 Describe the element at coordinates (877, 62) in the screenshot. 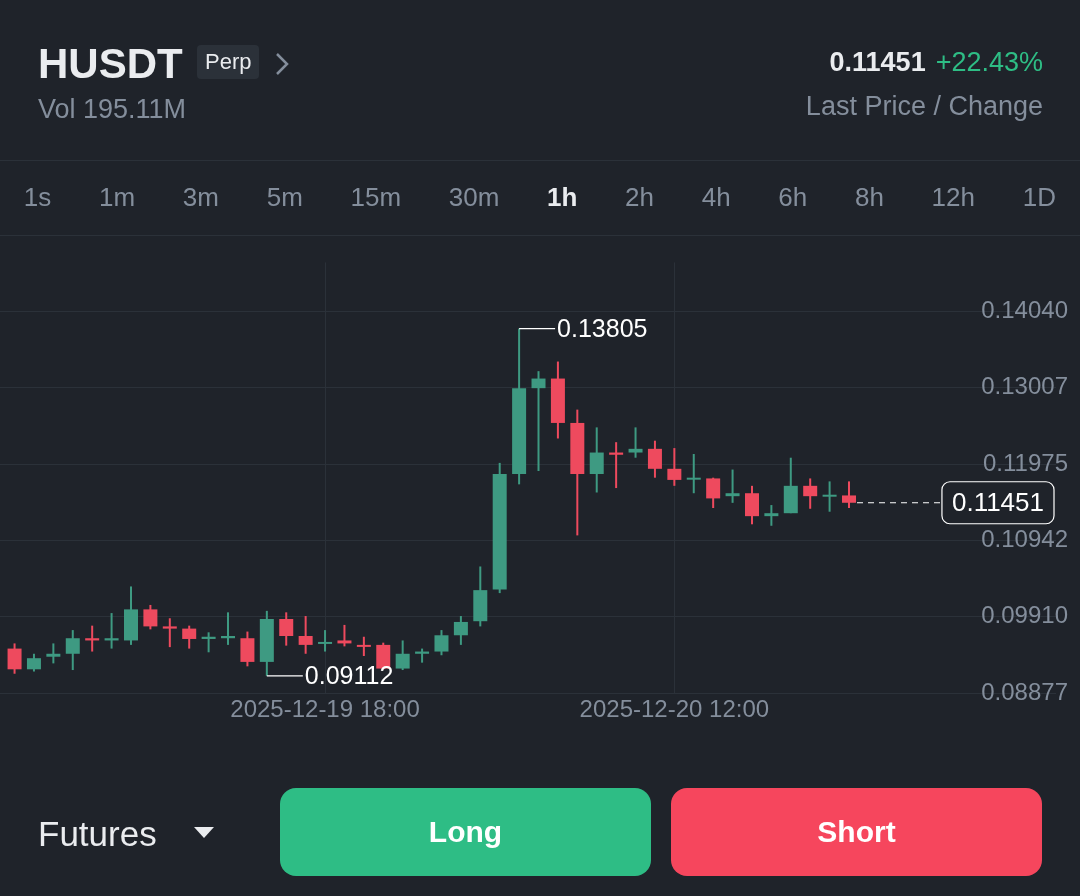

I see `text: 0.11451` at that location.